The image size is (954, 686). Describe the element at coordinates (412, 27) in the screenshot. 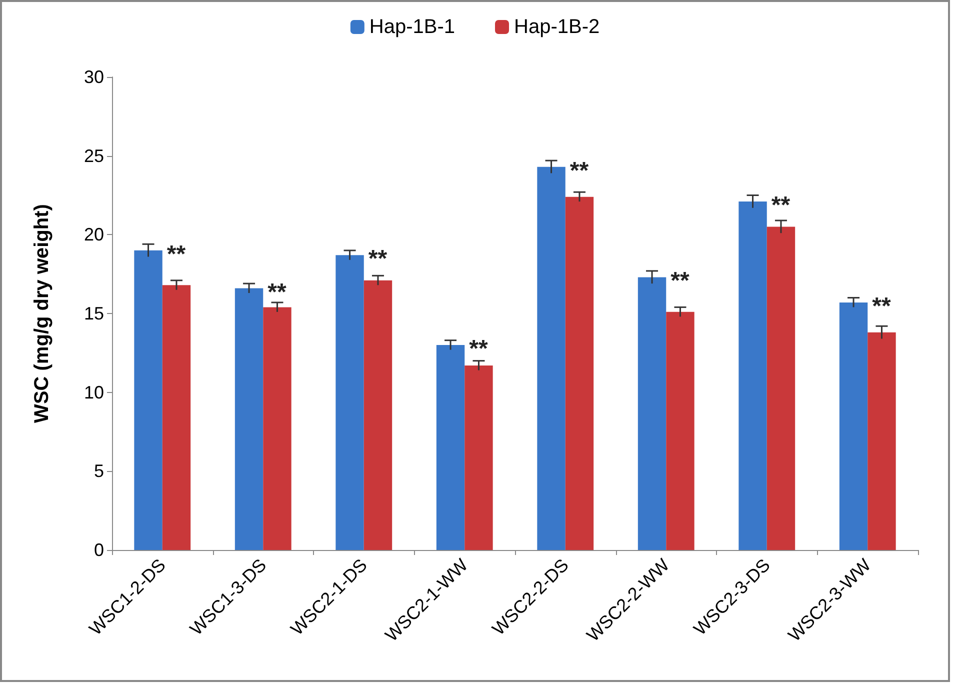

I see `legend-label: Hap-1B-1` at that location.